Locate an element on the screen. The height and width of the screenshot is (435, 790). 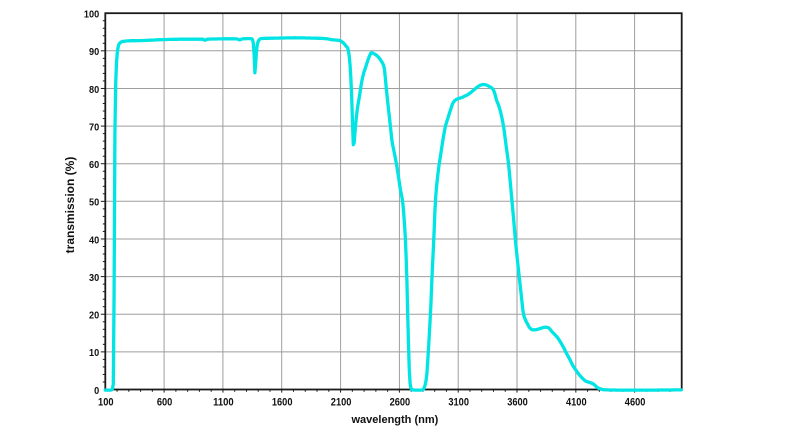
svg-text: 20 is located at coordinates (94, 316).